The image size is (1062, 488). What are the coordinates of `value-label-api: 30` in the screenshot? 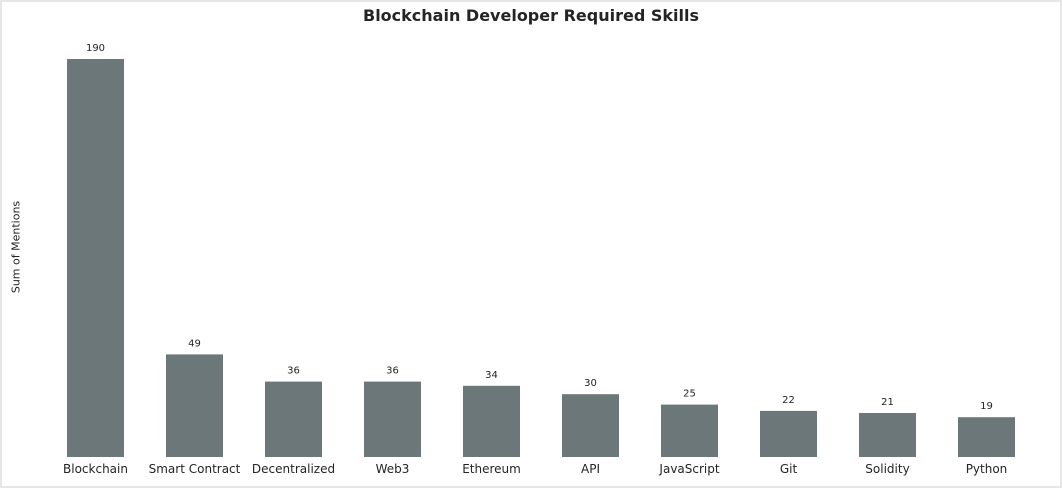 It's located at (590, 383).